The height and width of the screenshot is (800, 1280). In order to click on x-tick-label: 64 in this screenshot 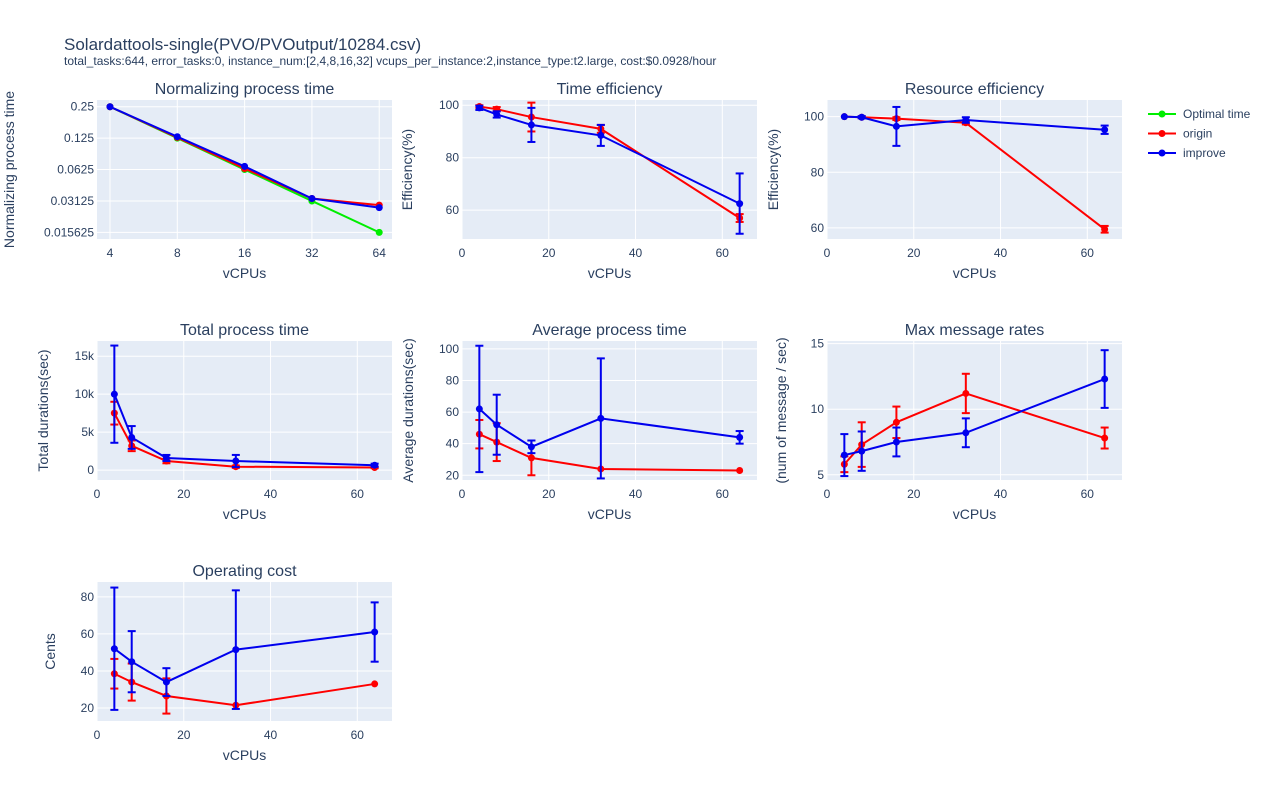, I will do `click(380, 253)`.